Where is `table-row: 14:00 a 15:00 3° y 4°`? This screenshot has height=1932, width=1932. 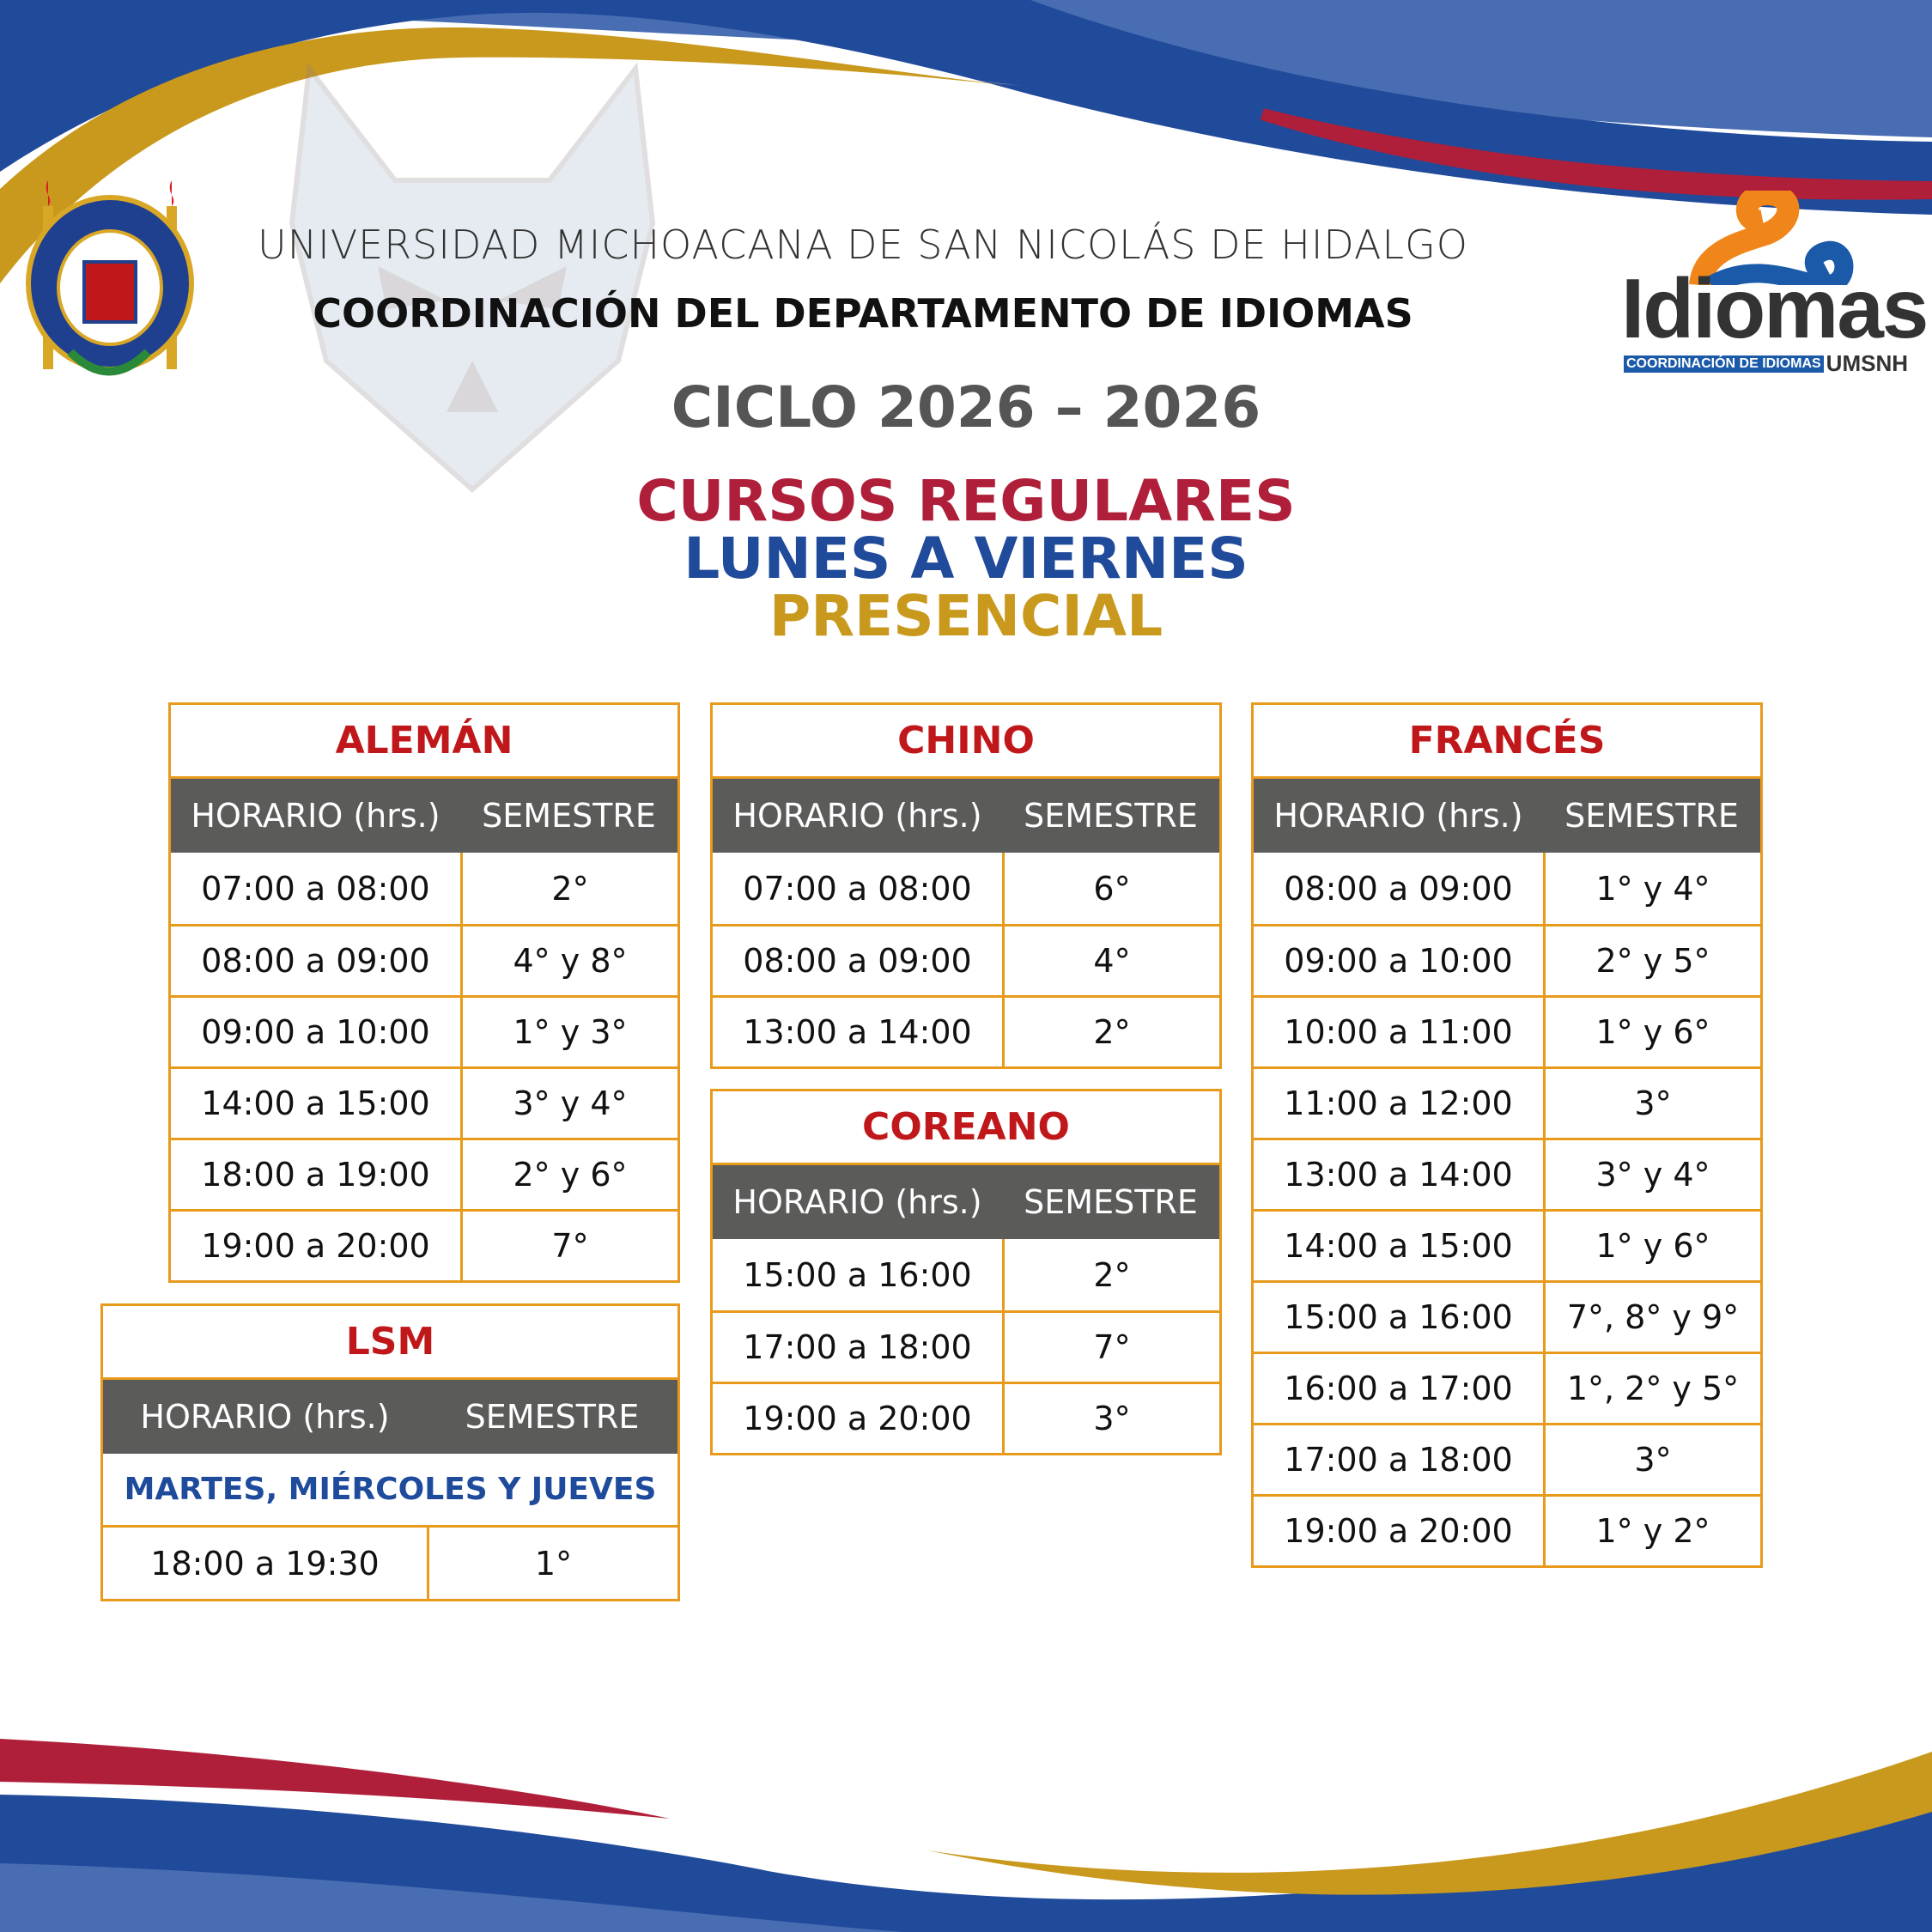
table-row: 14:00 a 15:00 3° y 4° is located at coordinates (424, 1102).